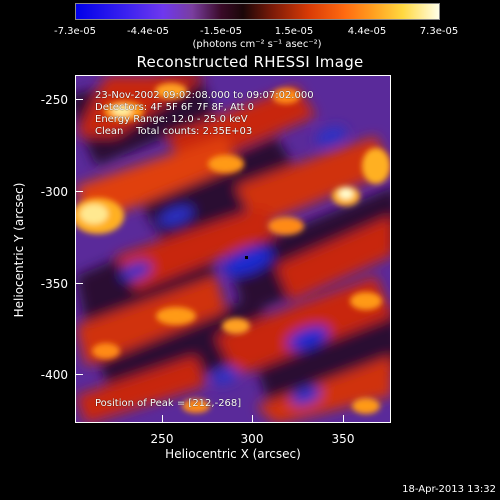 The image size is (500, 500). Describe the element at coordinates (19, 250) in the screenshot. I see `y-axis-label: Heliocentric Y (arcsec)` at that location.